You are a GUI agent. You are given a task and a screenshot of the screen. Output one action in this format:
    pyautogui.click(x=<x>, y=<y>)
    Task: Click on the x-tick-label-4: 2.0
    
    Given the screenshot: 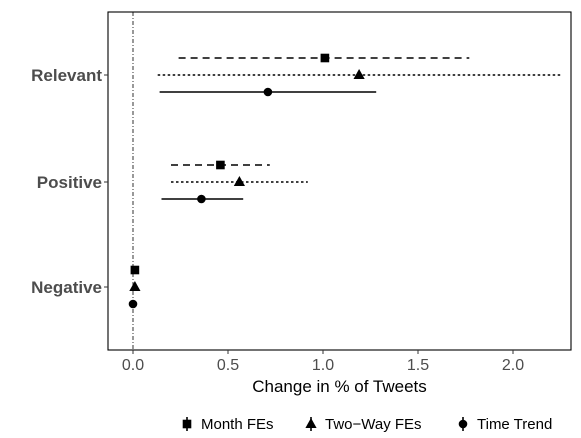 What is the action you would take?
    pyautogui.click(x=513, y=365)
    